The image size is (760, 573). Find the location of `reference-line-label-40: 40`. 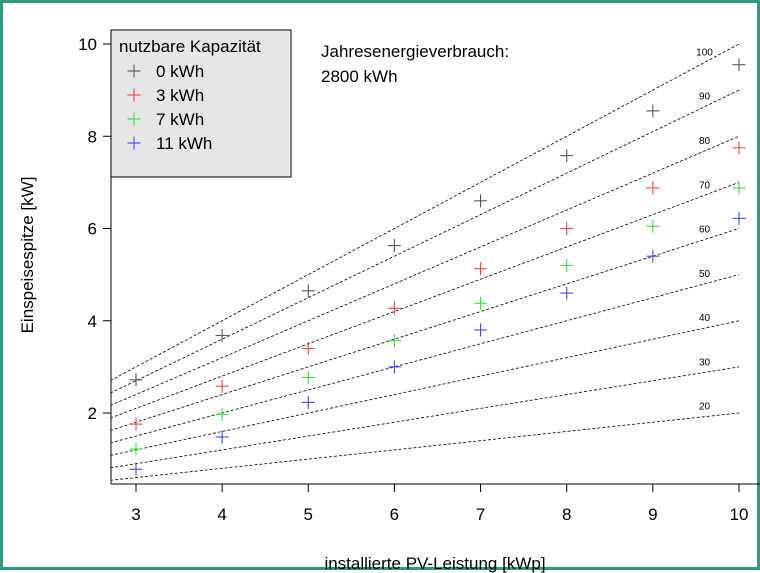

reference-line-label-40: 40 is located at coordinates (705, 318).